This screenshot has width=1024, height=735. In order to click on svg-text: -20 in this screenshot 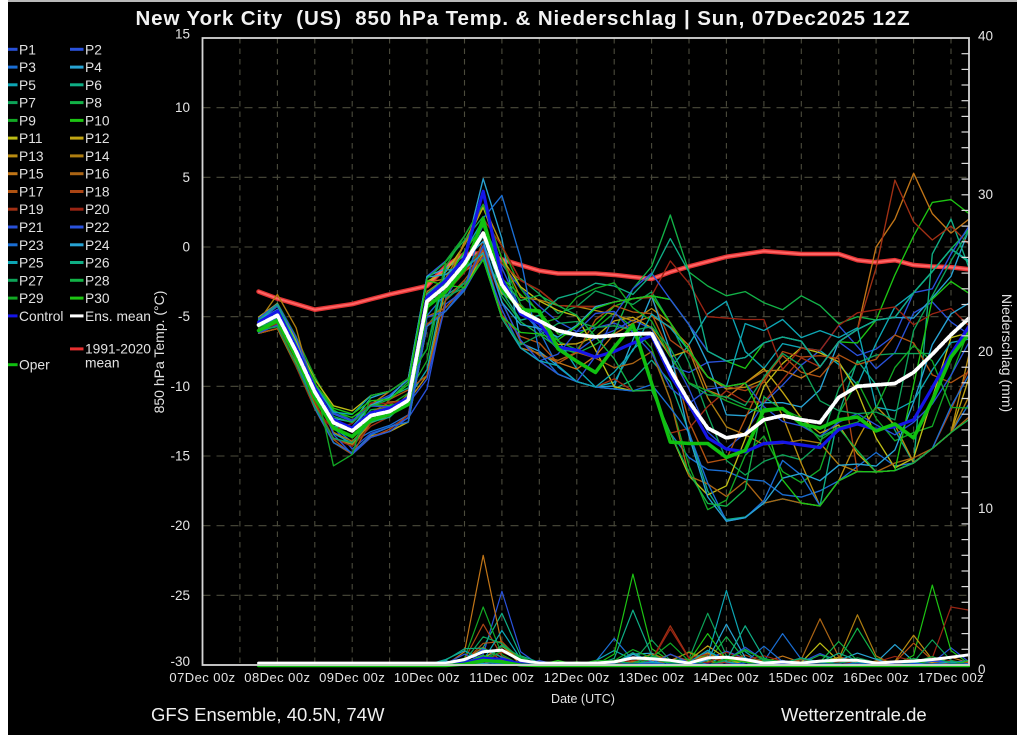, I will do `click(180, 525)`.